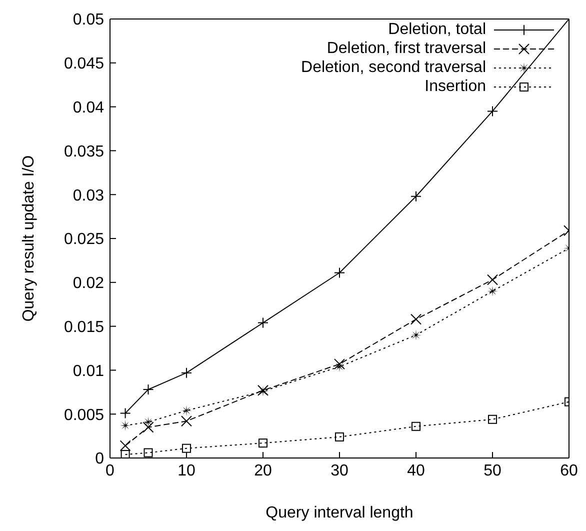  What do you see at coordinates (406, 49) in the screenshot?
I see `legend-label: Deletion, first traversal` at bounding box center [406, 49].